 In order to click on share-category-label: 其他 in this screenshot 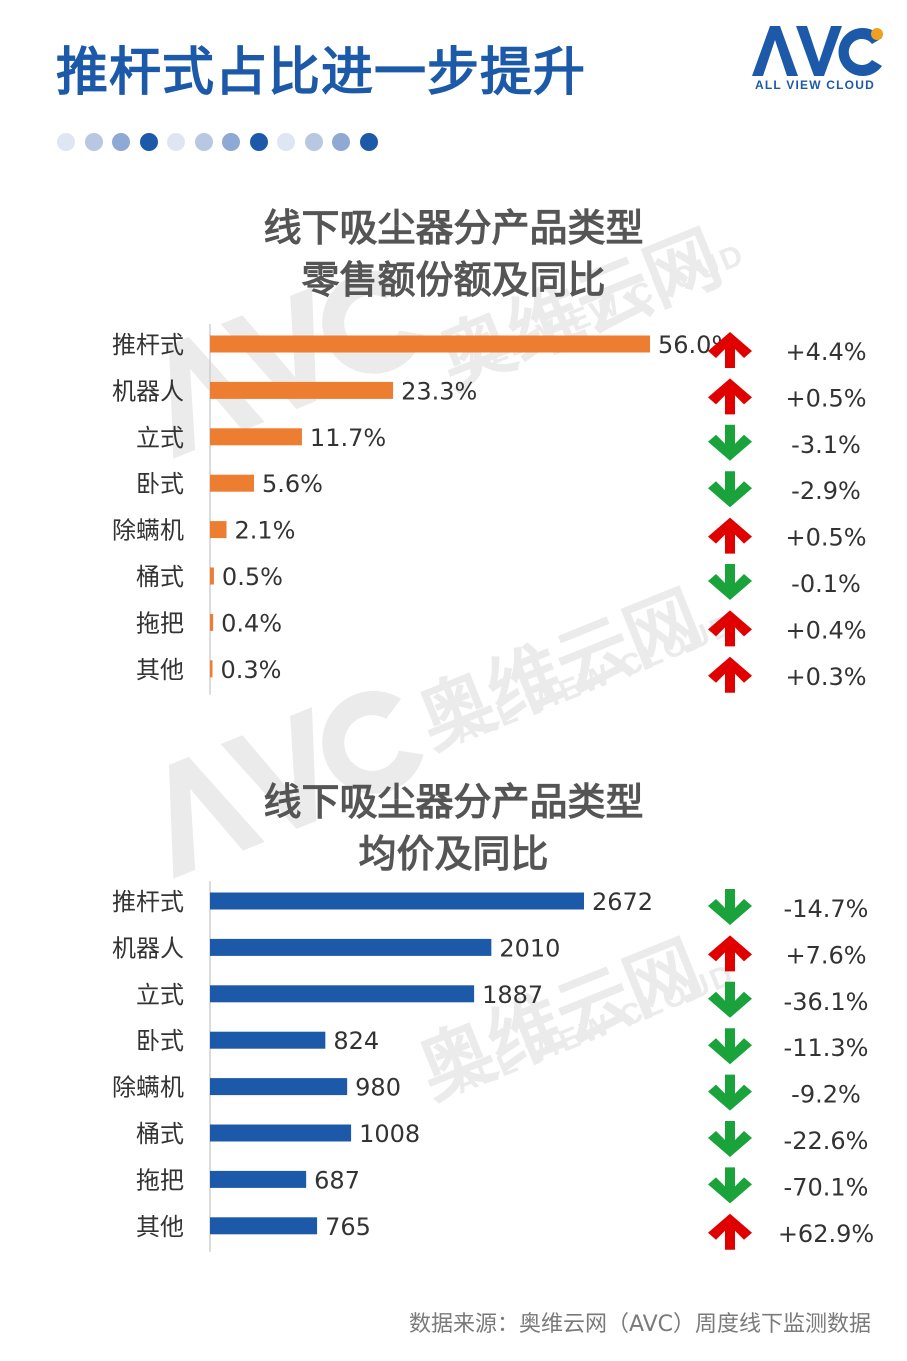, I will do `click(160, 670)`.